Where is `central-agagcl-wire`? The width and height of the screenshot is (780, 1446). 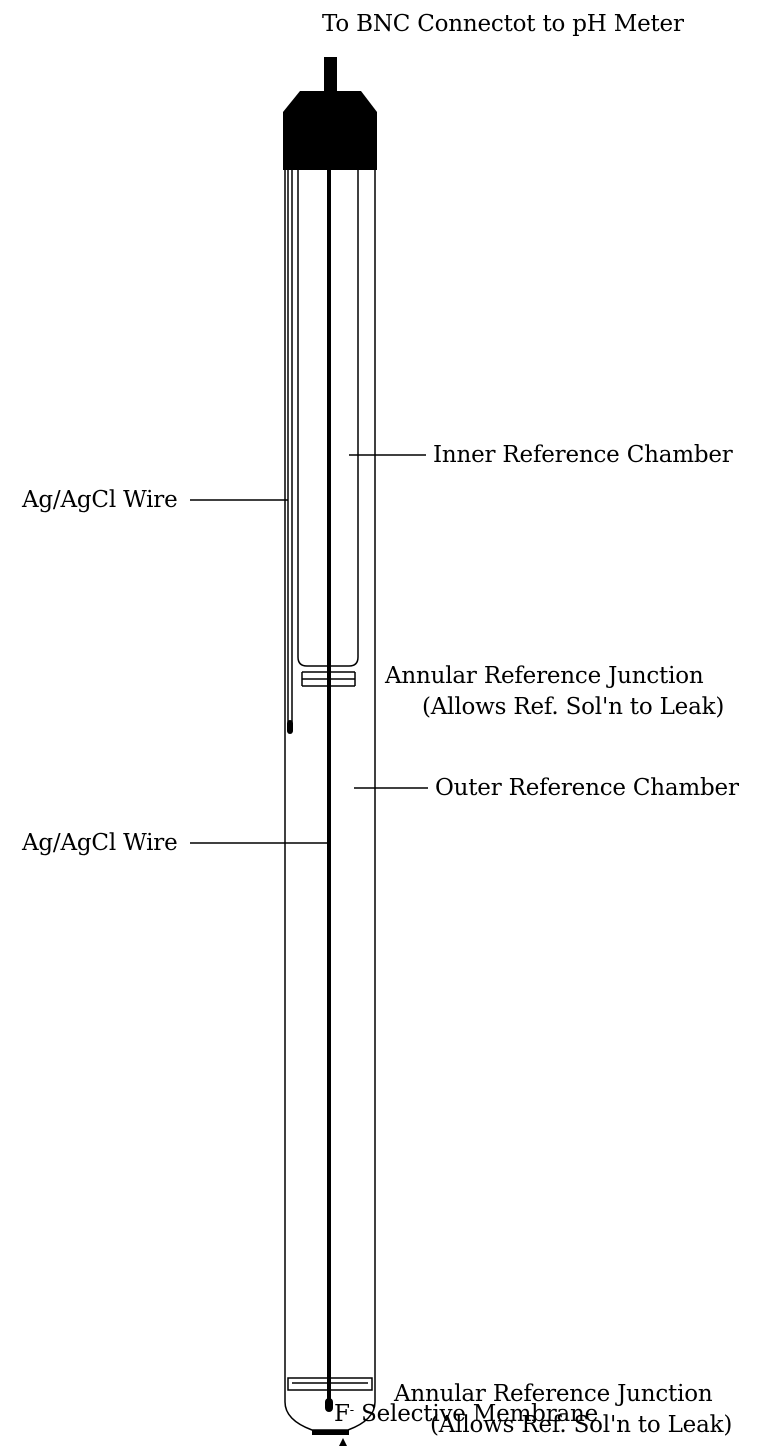
central-agagcl-wire is located at coordinates (329, 786).